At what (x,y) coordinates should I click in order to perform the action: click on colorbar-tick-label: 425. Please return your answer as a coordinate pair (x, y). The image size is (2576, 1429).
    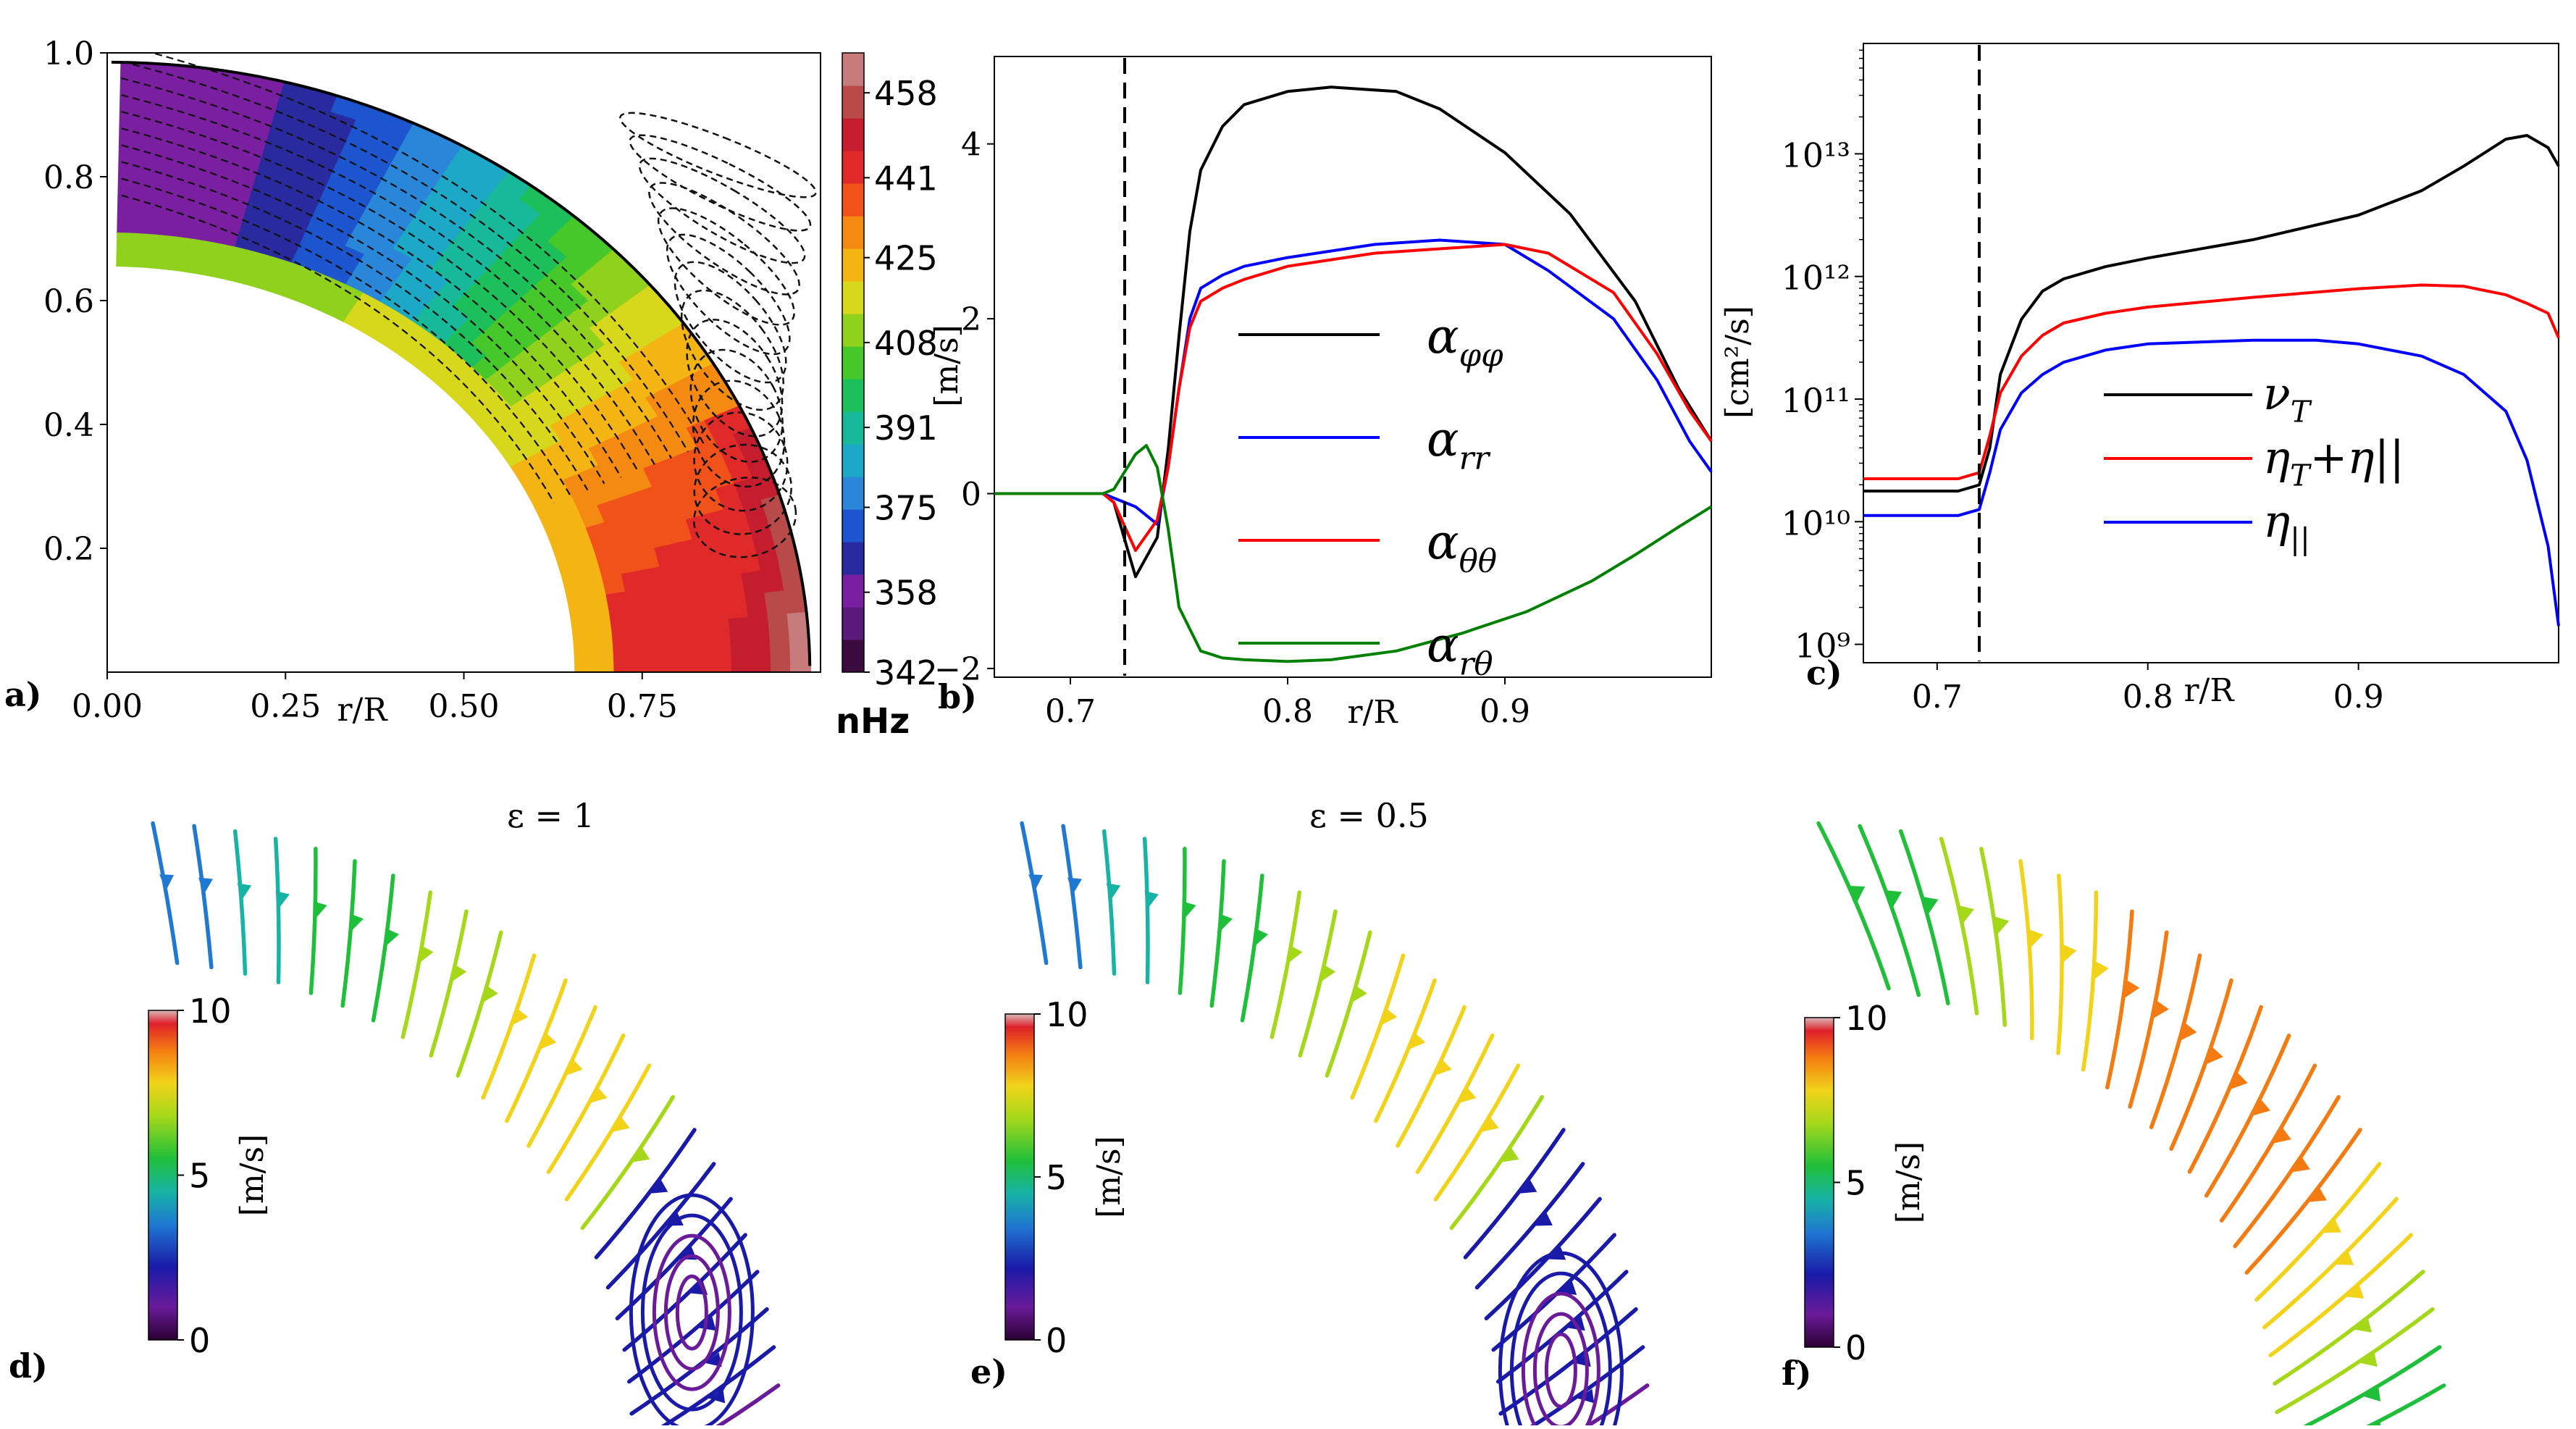
    Looking at the image, I should click on (906, 258).